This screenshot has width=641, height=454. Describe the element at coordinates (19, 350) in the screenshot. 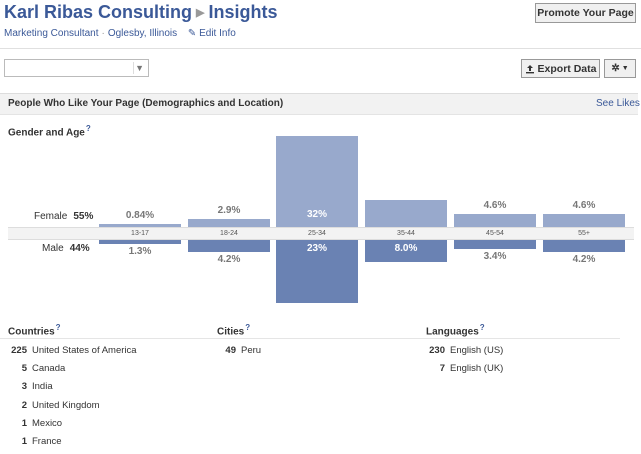

I see `item-count: 225` at that location.